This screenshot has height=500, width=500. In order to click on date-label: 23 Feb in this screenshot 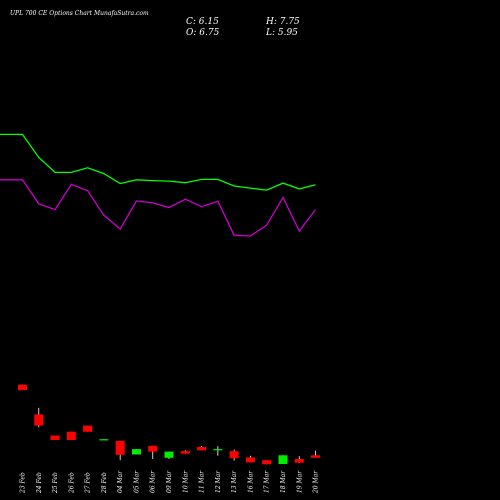, I will do `click(23, 483)`.